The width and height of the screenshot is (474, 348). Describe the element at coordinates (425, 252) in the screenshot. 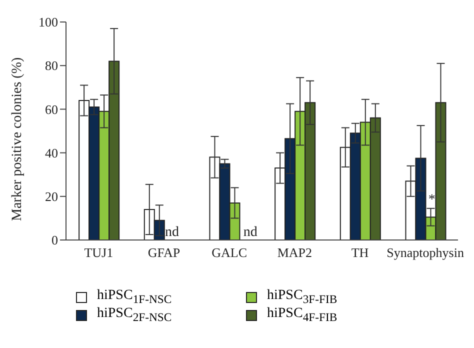

I see `x-tick-label: Synaptophysin` at that location.